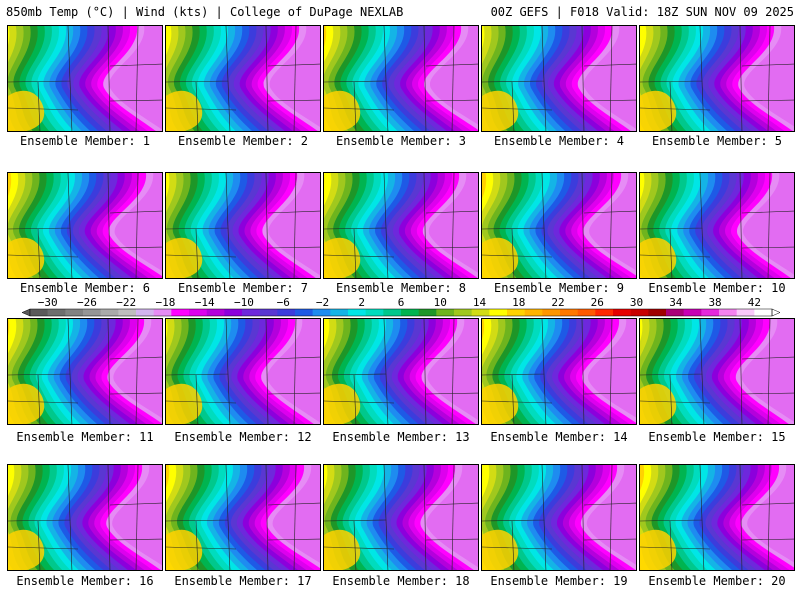  I want to click on ensemble-member-label: Ensemble Member: 7, so click(243, 288).